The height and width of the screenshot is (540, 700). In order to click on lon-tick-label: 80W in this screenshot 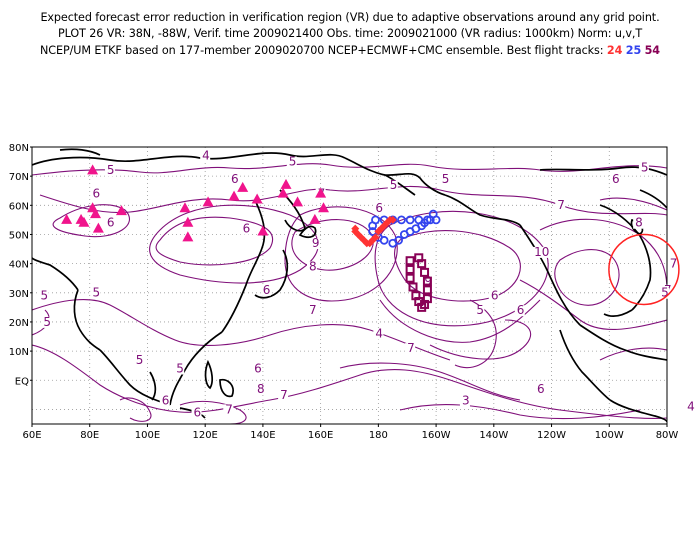, I will do `click(667, 435)`.